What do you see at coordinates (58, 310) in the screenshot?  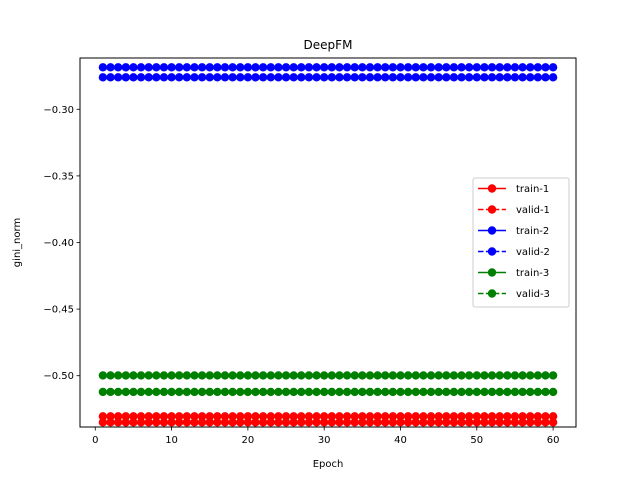 I see `y-tick-label: −0.45` at bounding box center [58, 310].